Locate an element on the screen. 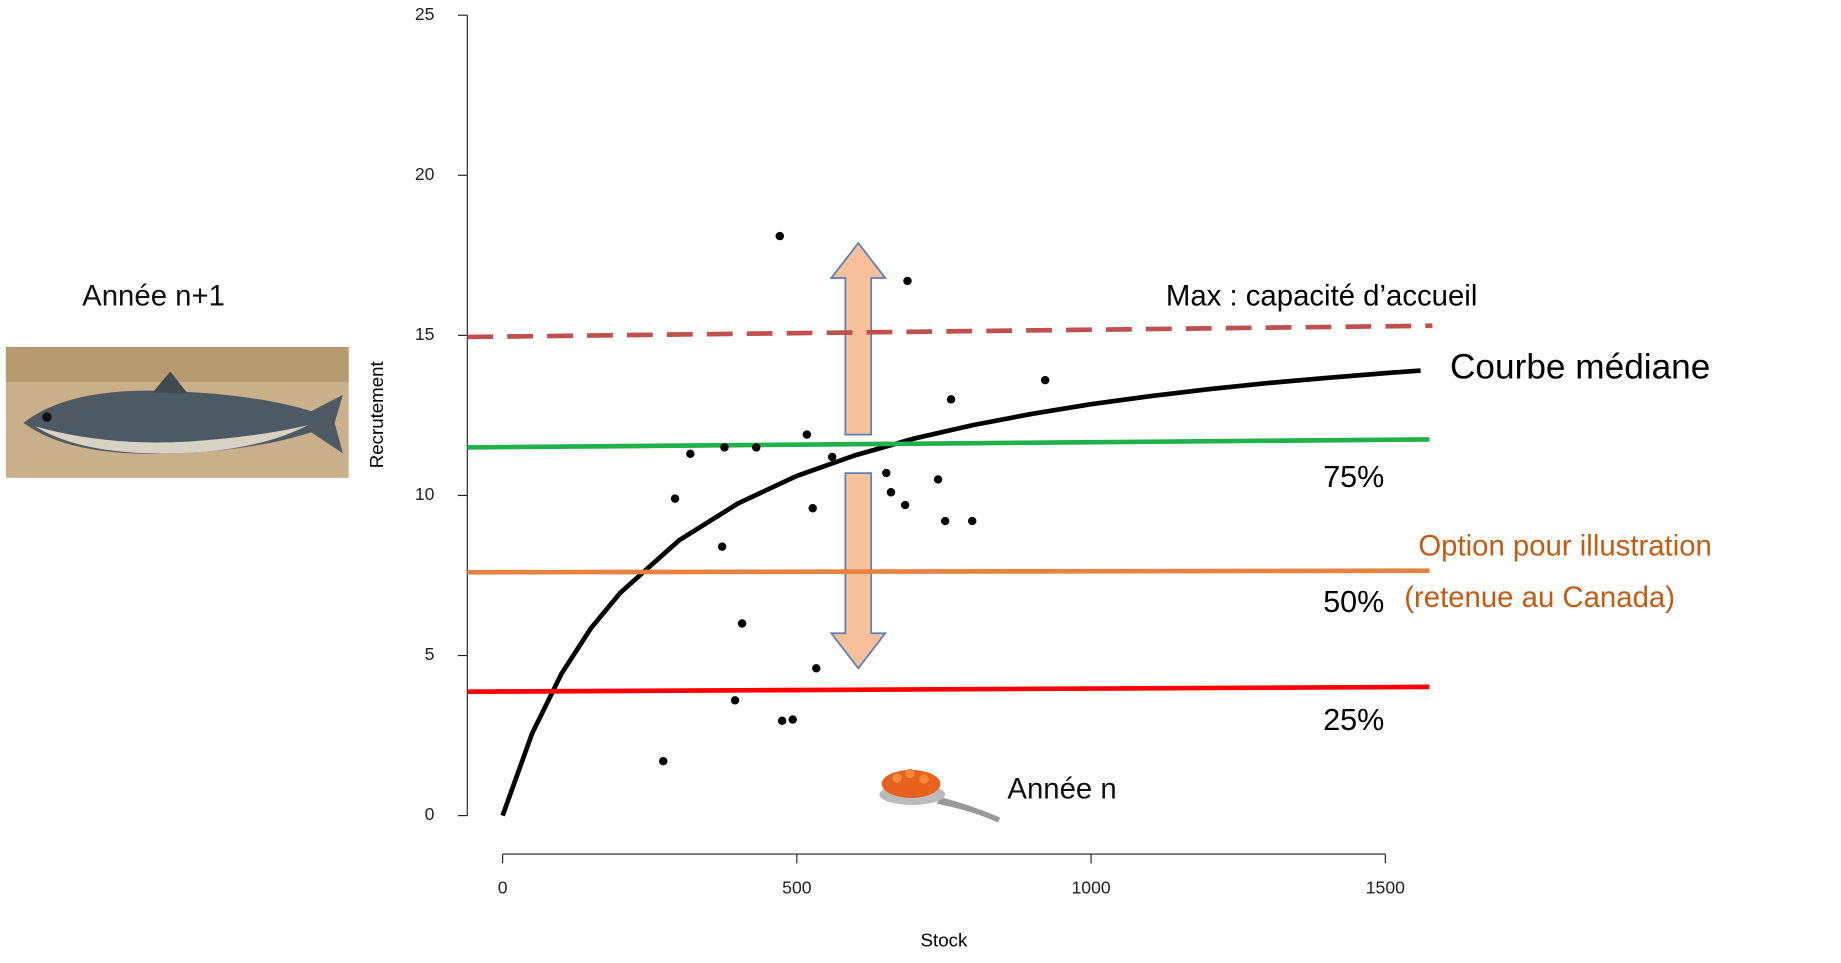 Image resolution: width=1841 pixels, height=963 pixels. x-tick-label: 1000 is located at coordinates (1091, 888).